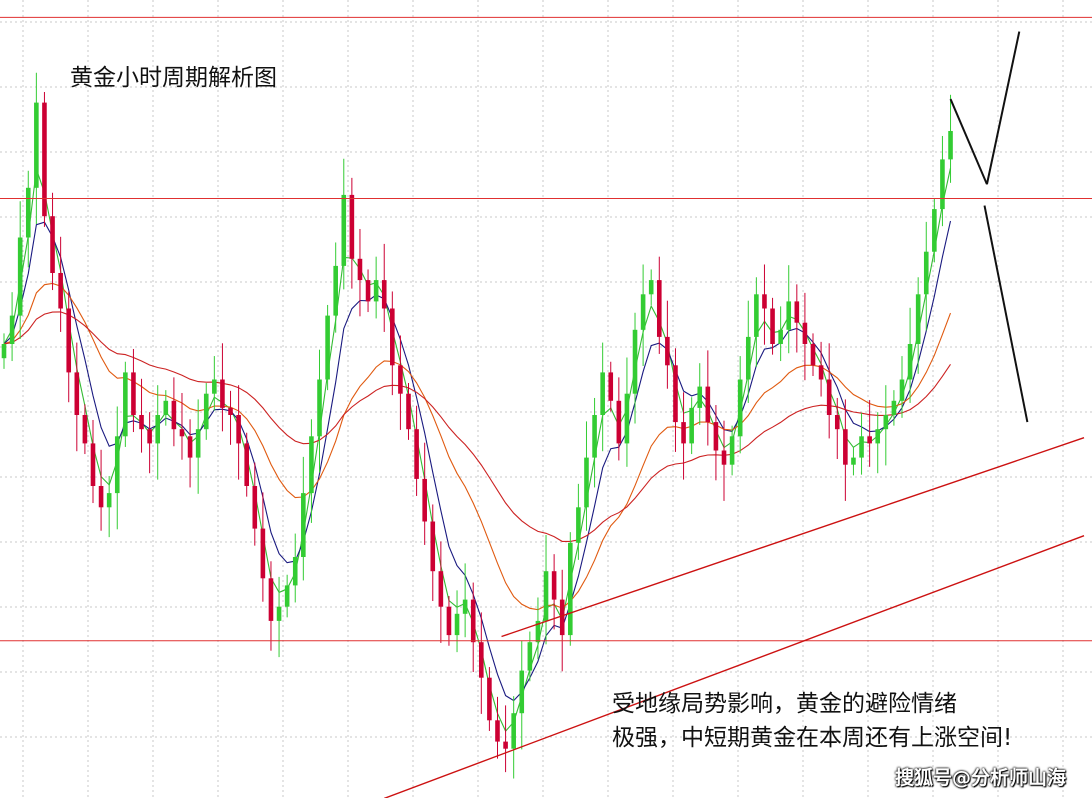 The height and width of the screenshot is (798, 1092). What do you see at coordinates (1003, 108) in the screenshot?
I see `projection-line` at bounding box center [1003, 108].